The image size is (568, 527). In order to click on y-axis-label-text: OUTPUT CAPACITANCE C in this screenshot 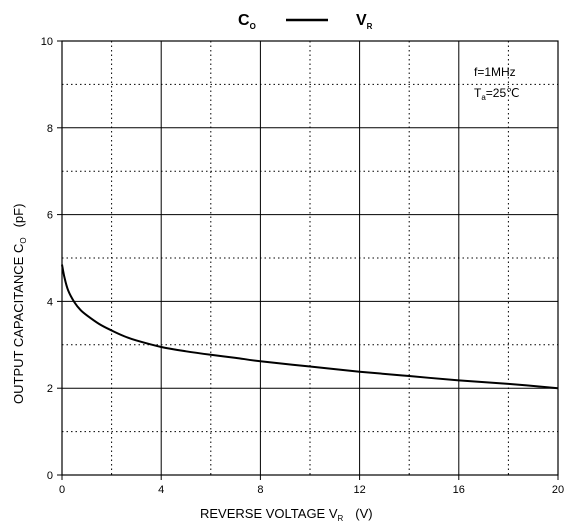, I will do `click(18, 324)`.